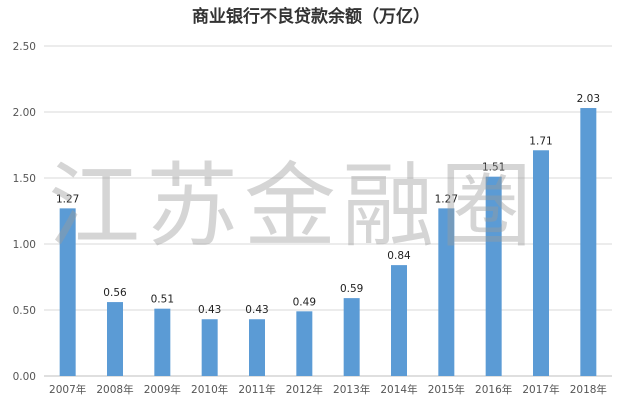  Describe the element at coordinates (588, 389) in the screenshot. I see `x-tick-label: 2018年` at that location.